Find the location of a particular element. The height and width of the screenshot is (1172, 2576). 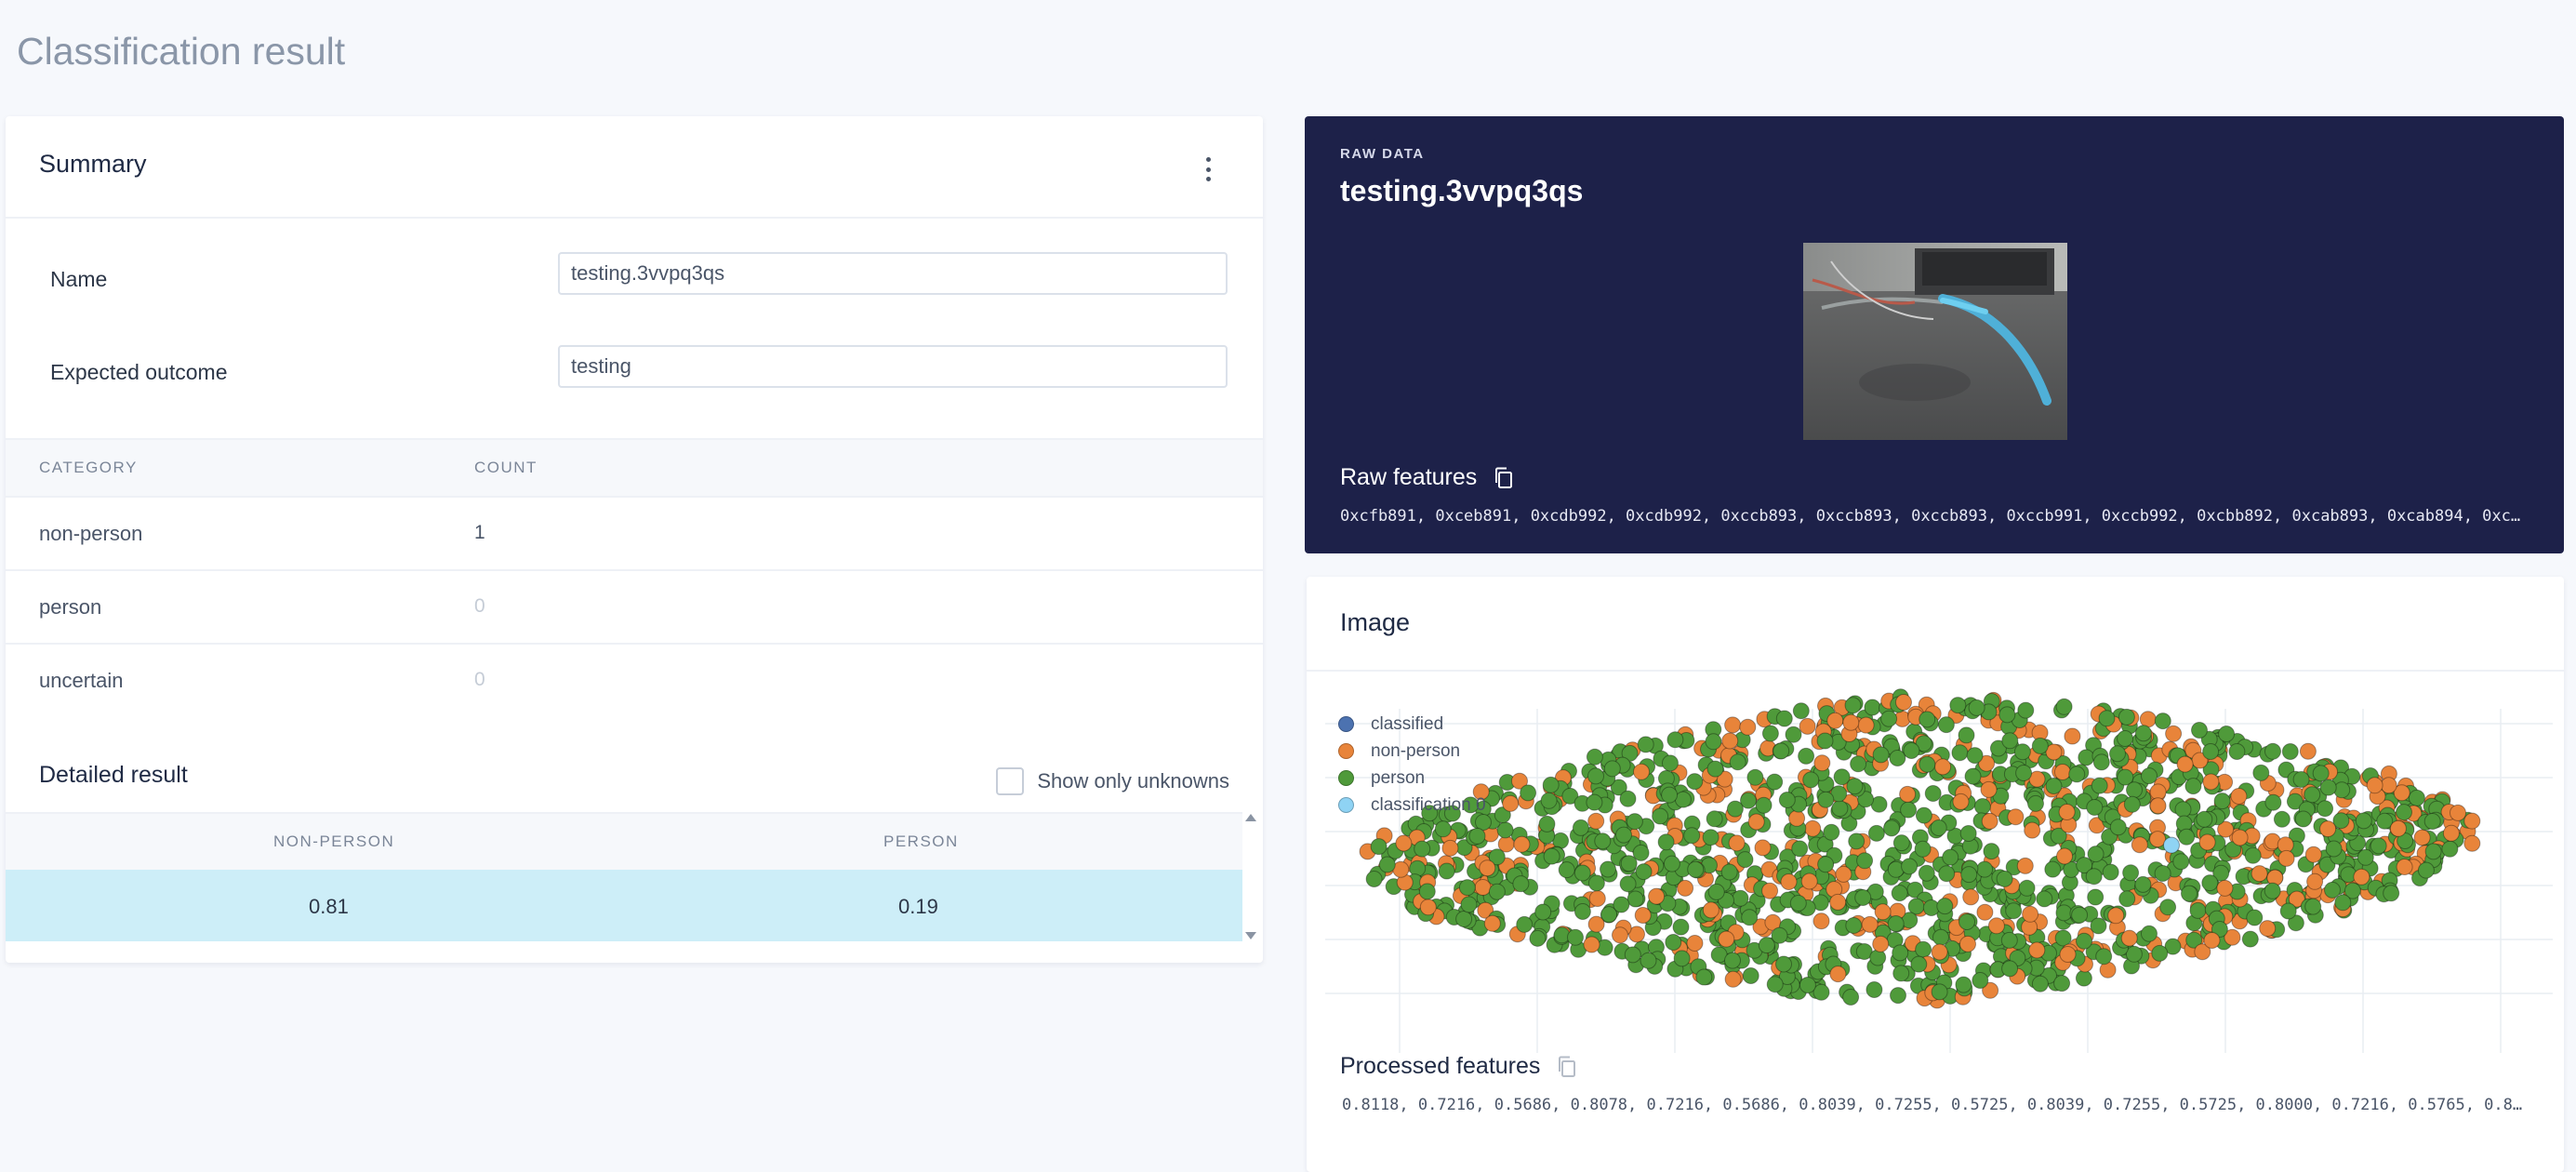

more-options-icon is located at coordinates (1208, 169).